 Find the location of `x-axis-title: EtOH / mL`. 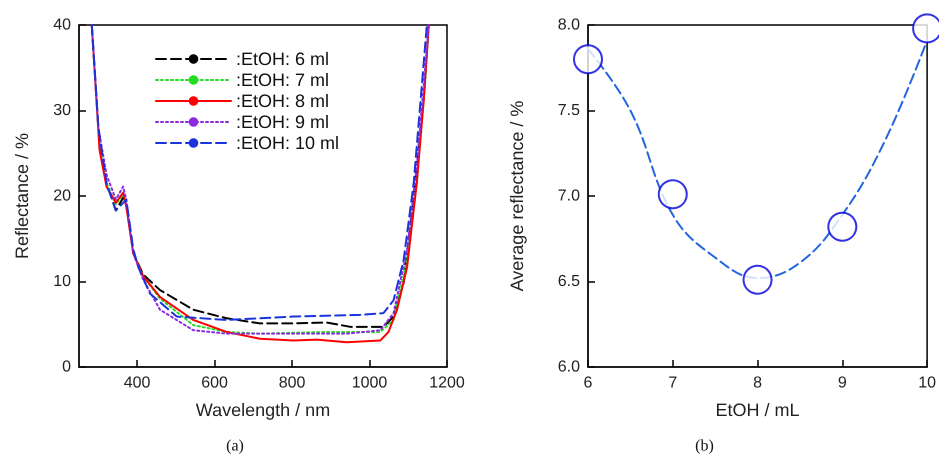

x-axis-title: EtOH / mL is located at coordinates (758, 410).